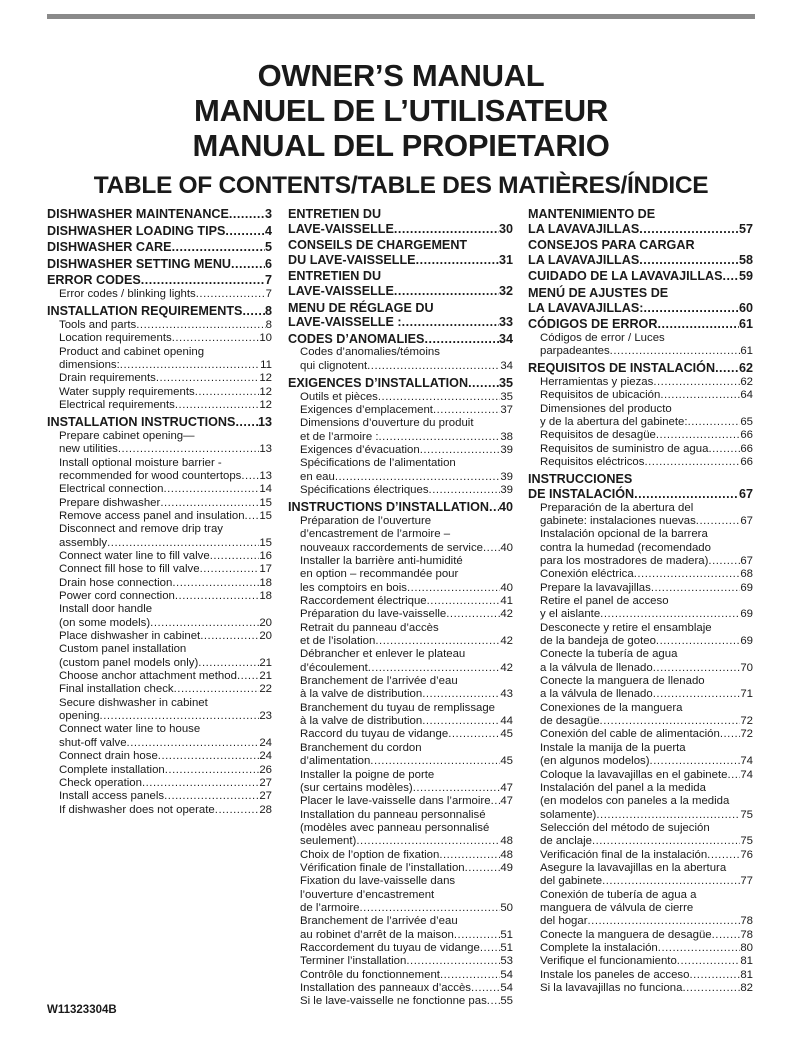 This screenshot has height=1037, width=802. Describe the element at coordinates (159, 796) in the screenshot. I see `toc-subsection-entry: Install access panels 27` at that location.